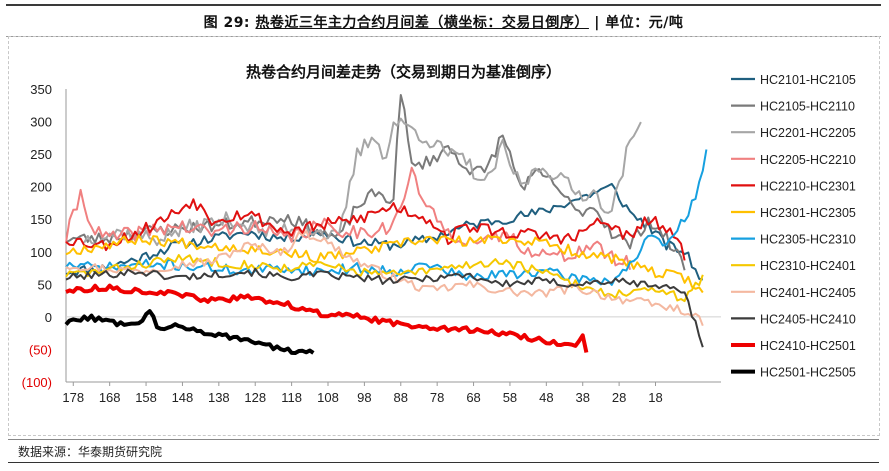 This screenshot has height=471, width=889. What do you see at coordinates (110, 397) in the screenshot?
I see `x-tick-label: 168` at bounding box center [110, 397].